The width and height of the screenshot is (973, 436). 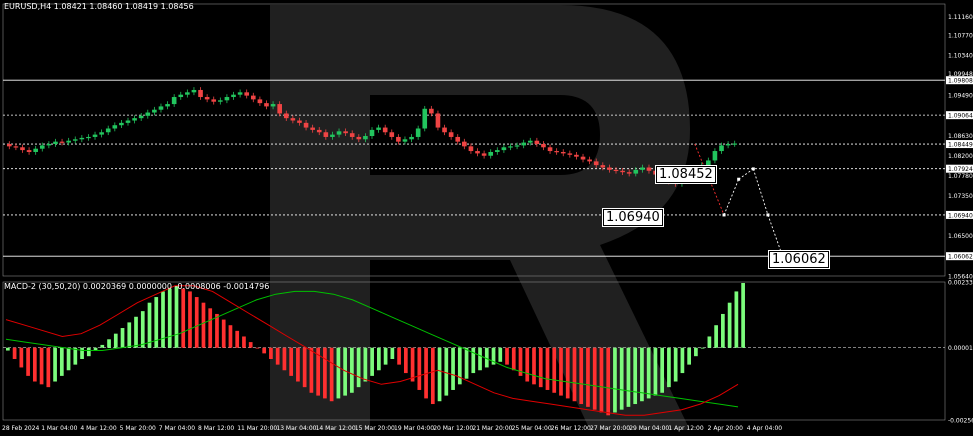 I want to click on time-tick-2: 4 Mar 12:00, so click(x=98, y=428).